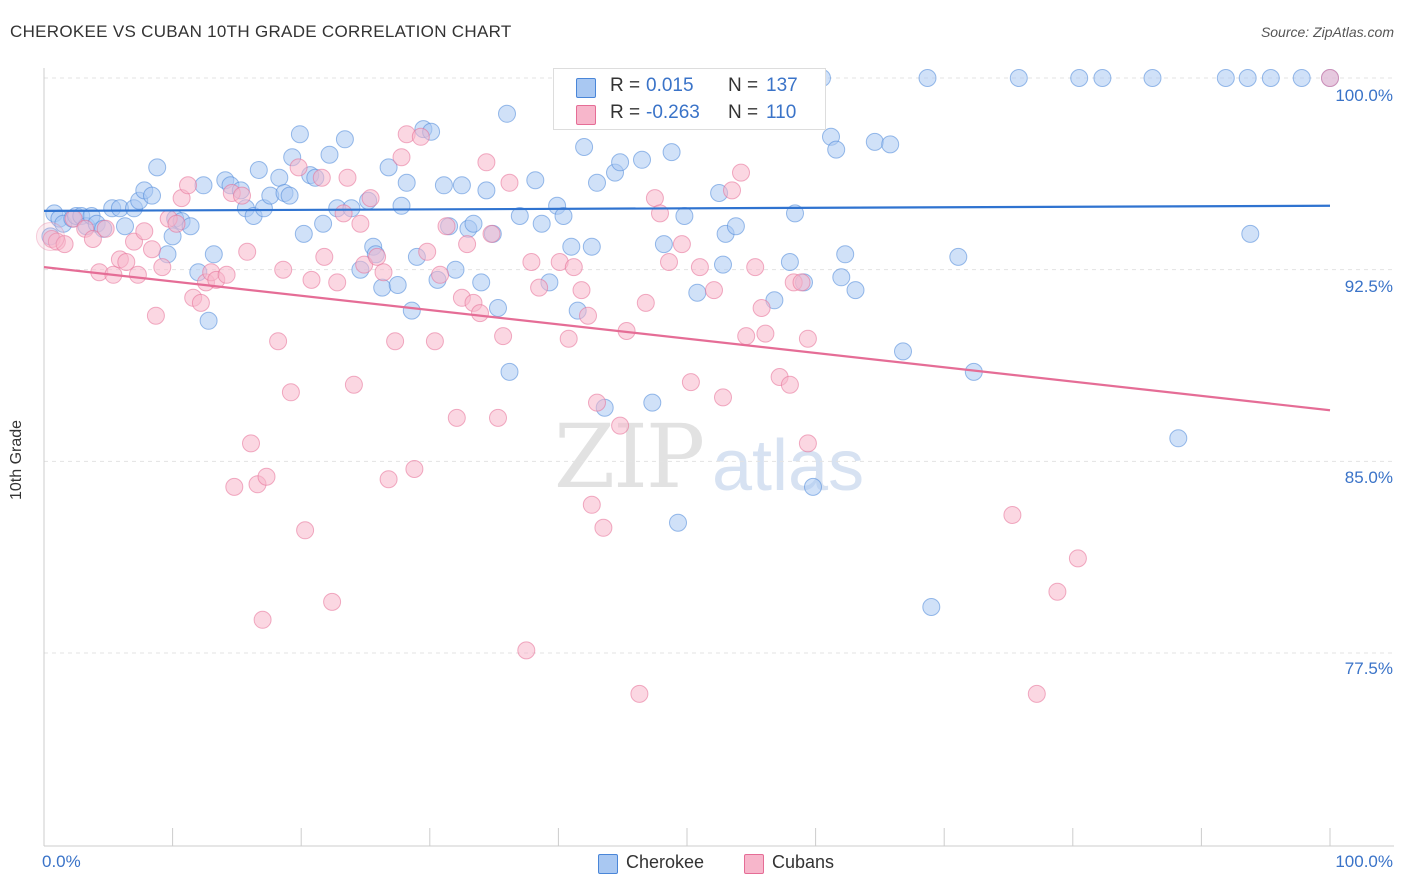  What do you see at coordinates (608, 864) in the screenshot?
I see `bottom-legend-swatch-cherokee` at bounding box center [608, 864].